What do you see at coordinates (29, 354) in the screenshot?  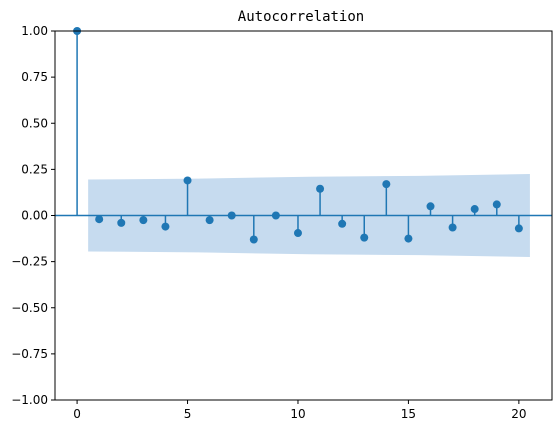 I see `y-tick-label: −0.75` at bounding box center [29, 354].